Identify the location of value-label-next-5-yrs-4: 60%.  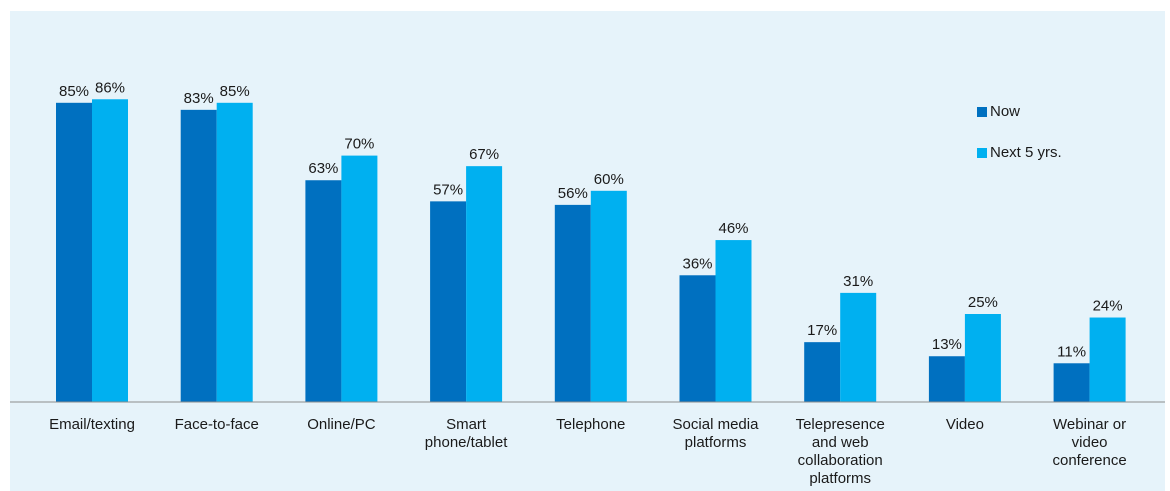
(609, 179).